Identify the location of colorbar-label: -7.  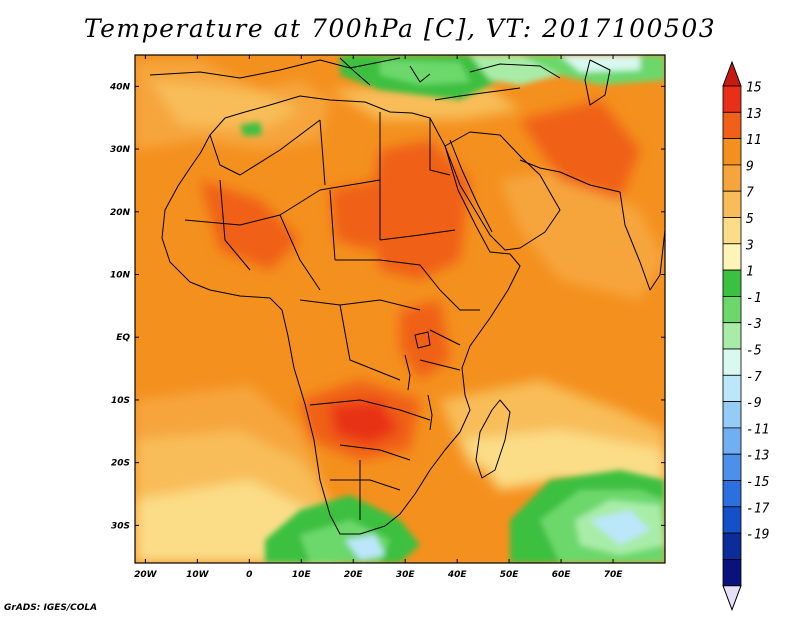
(754, 377).